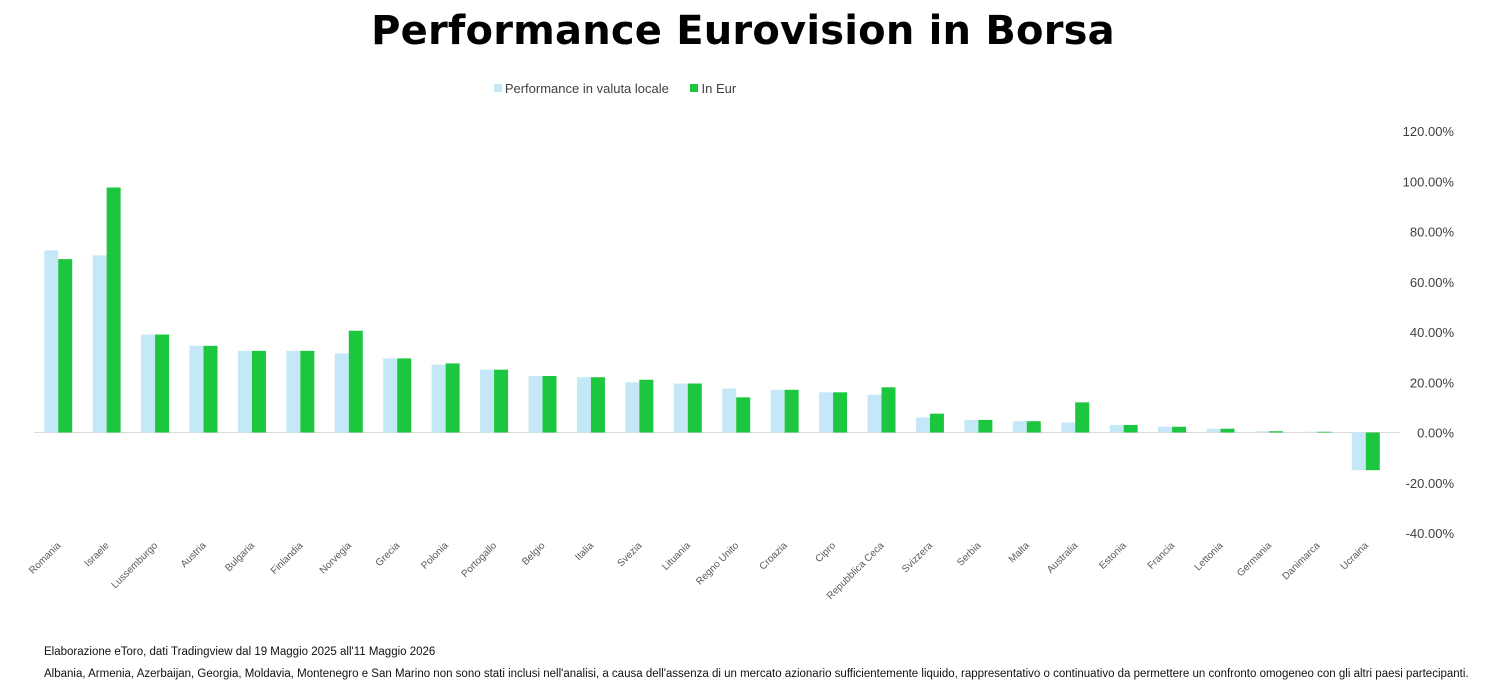 This screenshot has width=1500, height=698. Describe the element at coordinates (240, 557) in the screenshot. I see `category-label: Bulgaria` at that location.